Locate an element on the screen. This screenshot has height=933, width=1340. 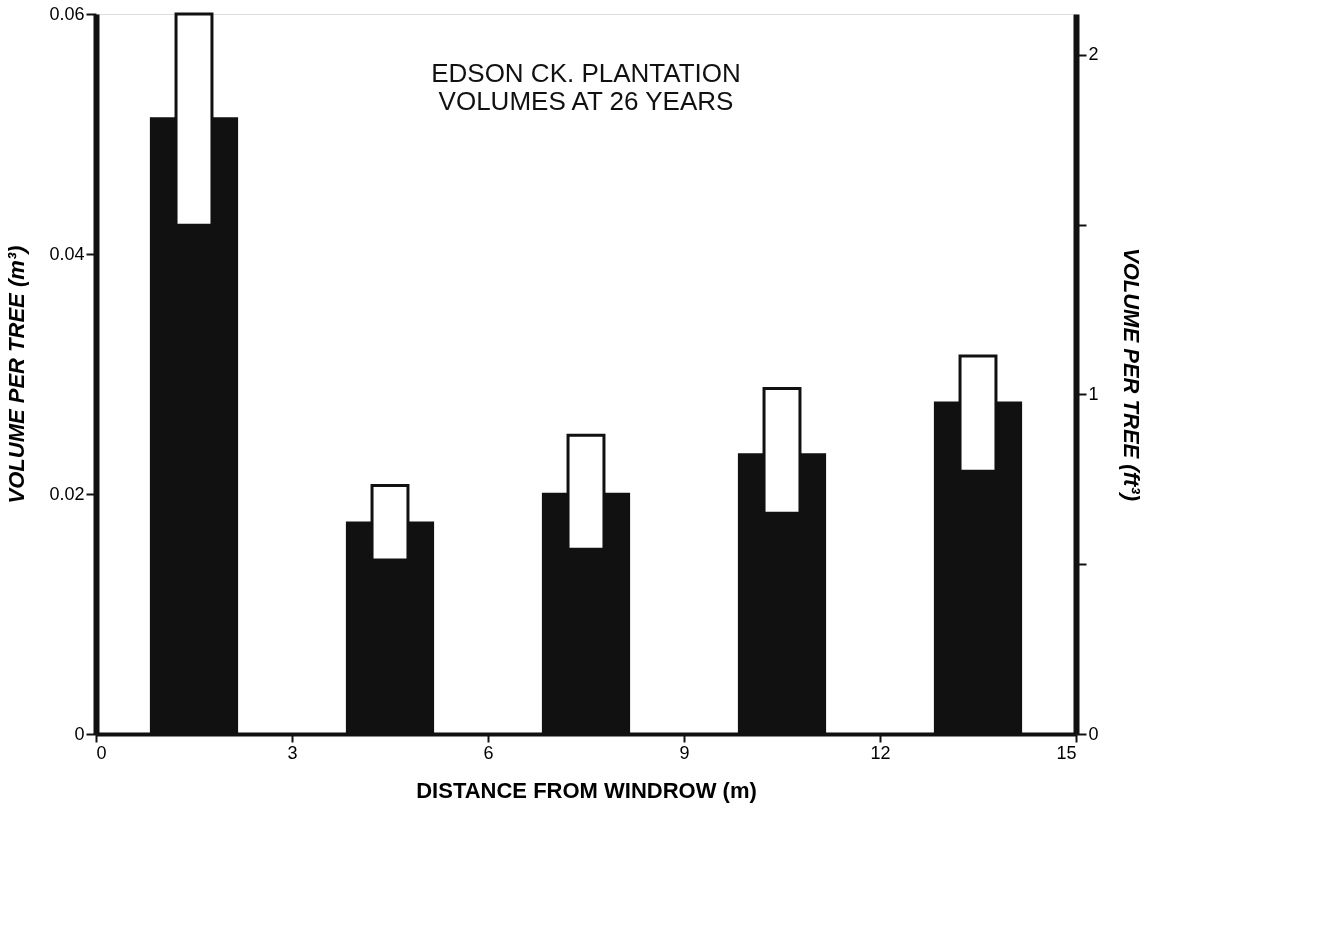
y2-tick-label: 0 is located at coordinates (1093, 733).